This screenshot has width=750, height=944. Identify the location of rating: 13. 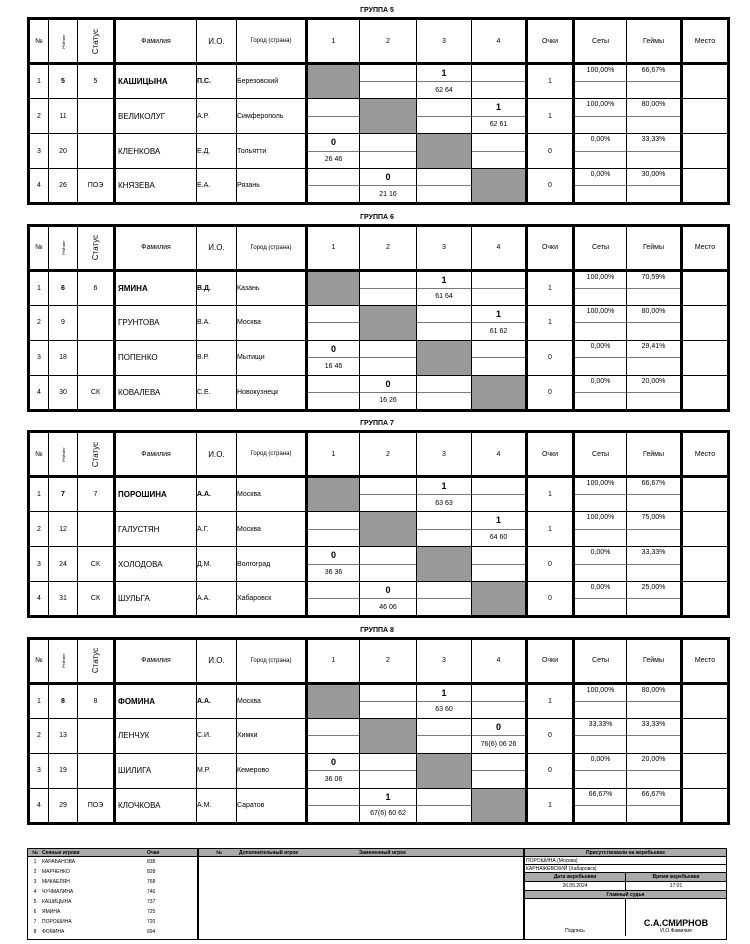
(63, 735).